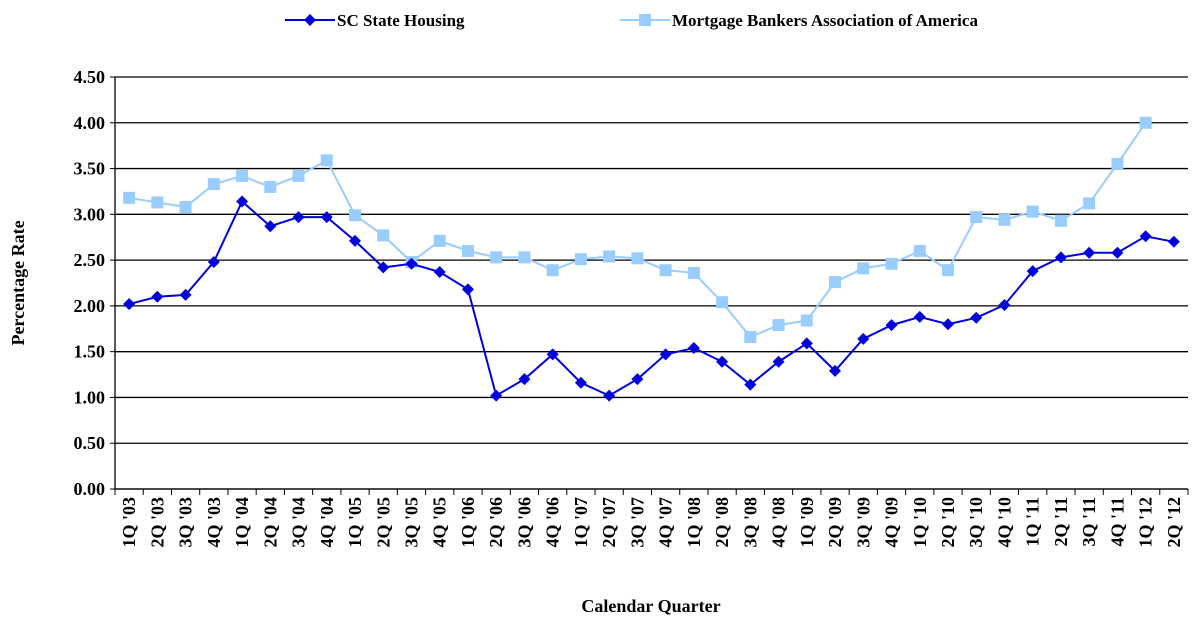 The width and height of the screenshot is (1192, 620). Describe the element at coordinates (524, 522) in the screenshot. I see `x-tick-label: 3Q '06` at that location.